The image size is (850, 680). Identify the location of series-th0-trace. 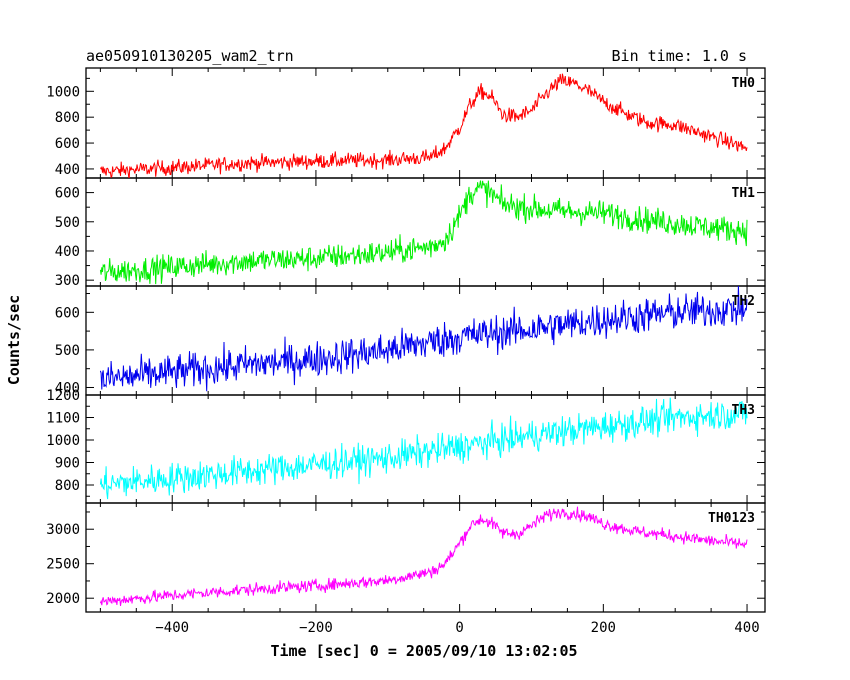
(423, 125).